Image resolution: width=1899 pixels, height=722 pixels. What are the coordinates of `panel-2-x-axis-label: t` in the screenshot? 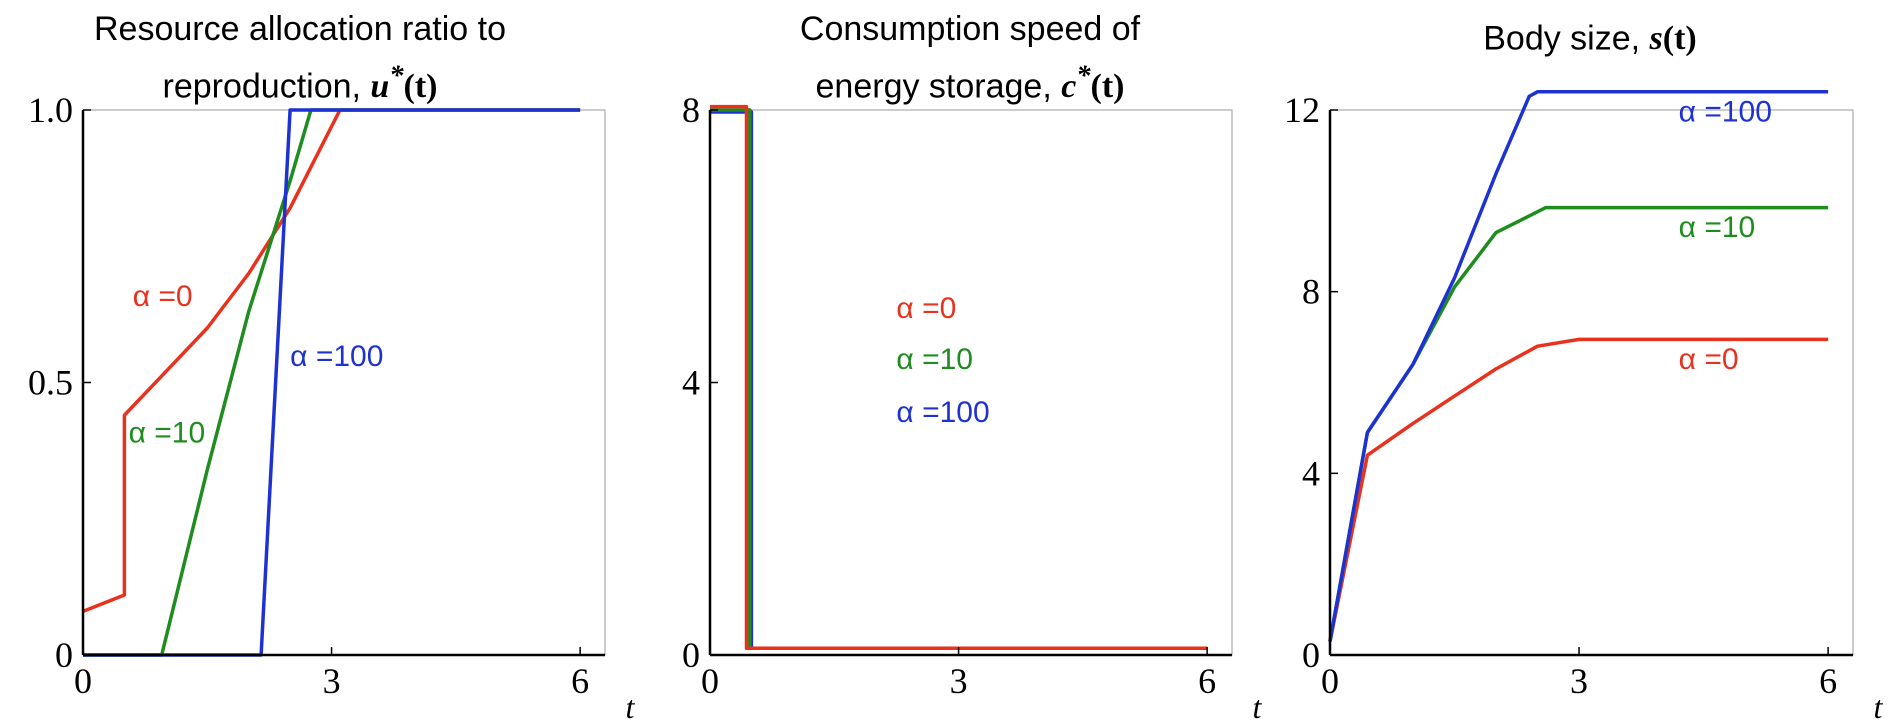 It's located at (1258, 705).